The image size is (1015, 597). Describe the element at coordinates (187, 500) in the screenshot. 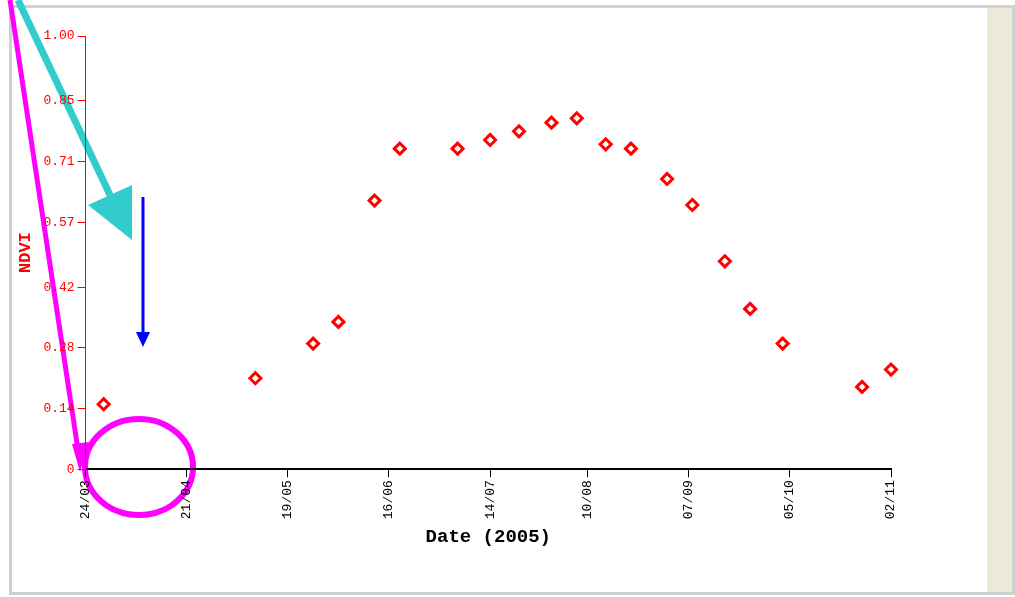

I see `x-tick-label: 21/04` at that location.